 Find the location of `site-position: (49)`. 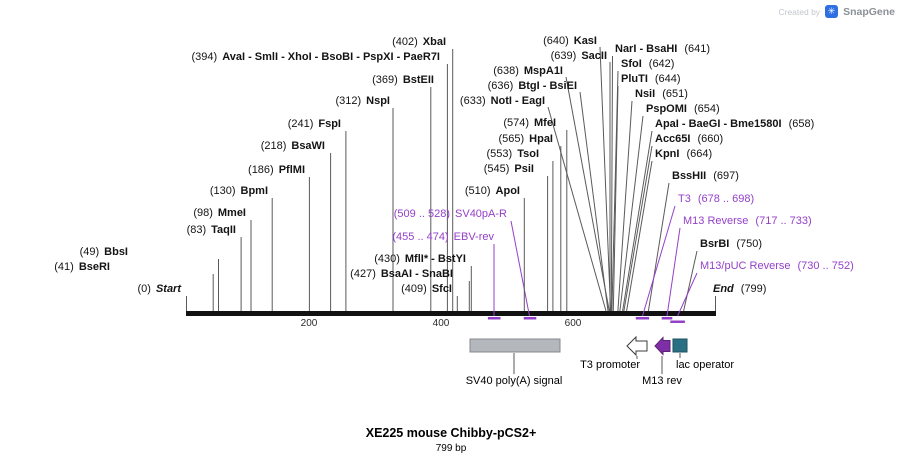

site-position: (49) is located at coordinates (89, 252).